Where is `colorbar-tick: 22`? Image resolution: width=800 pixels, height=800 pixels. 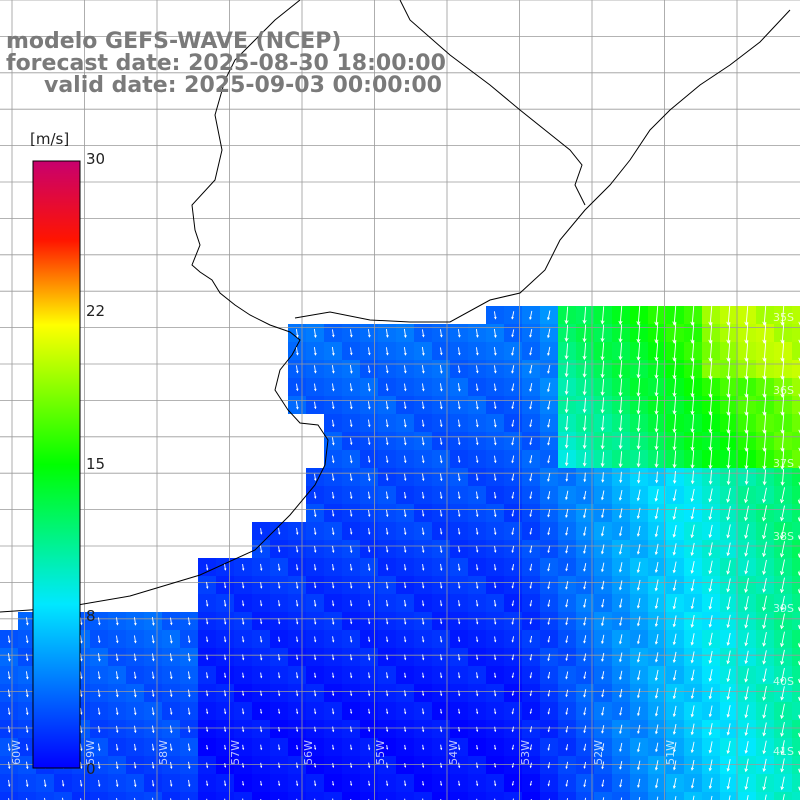 colorbar-tick: 22 is located at coordinates (96, 311).